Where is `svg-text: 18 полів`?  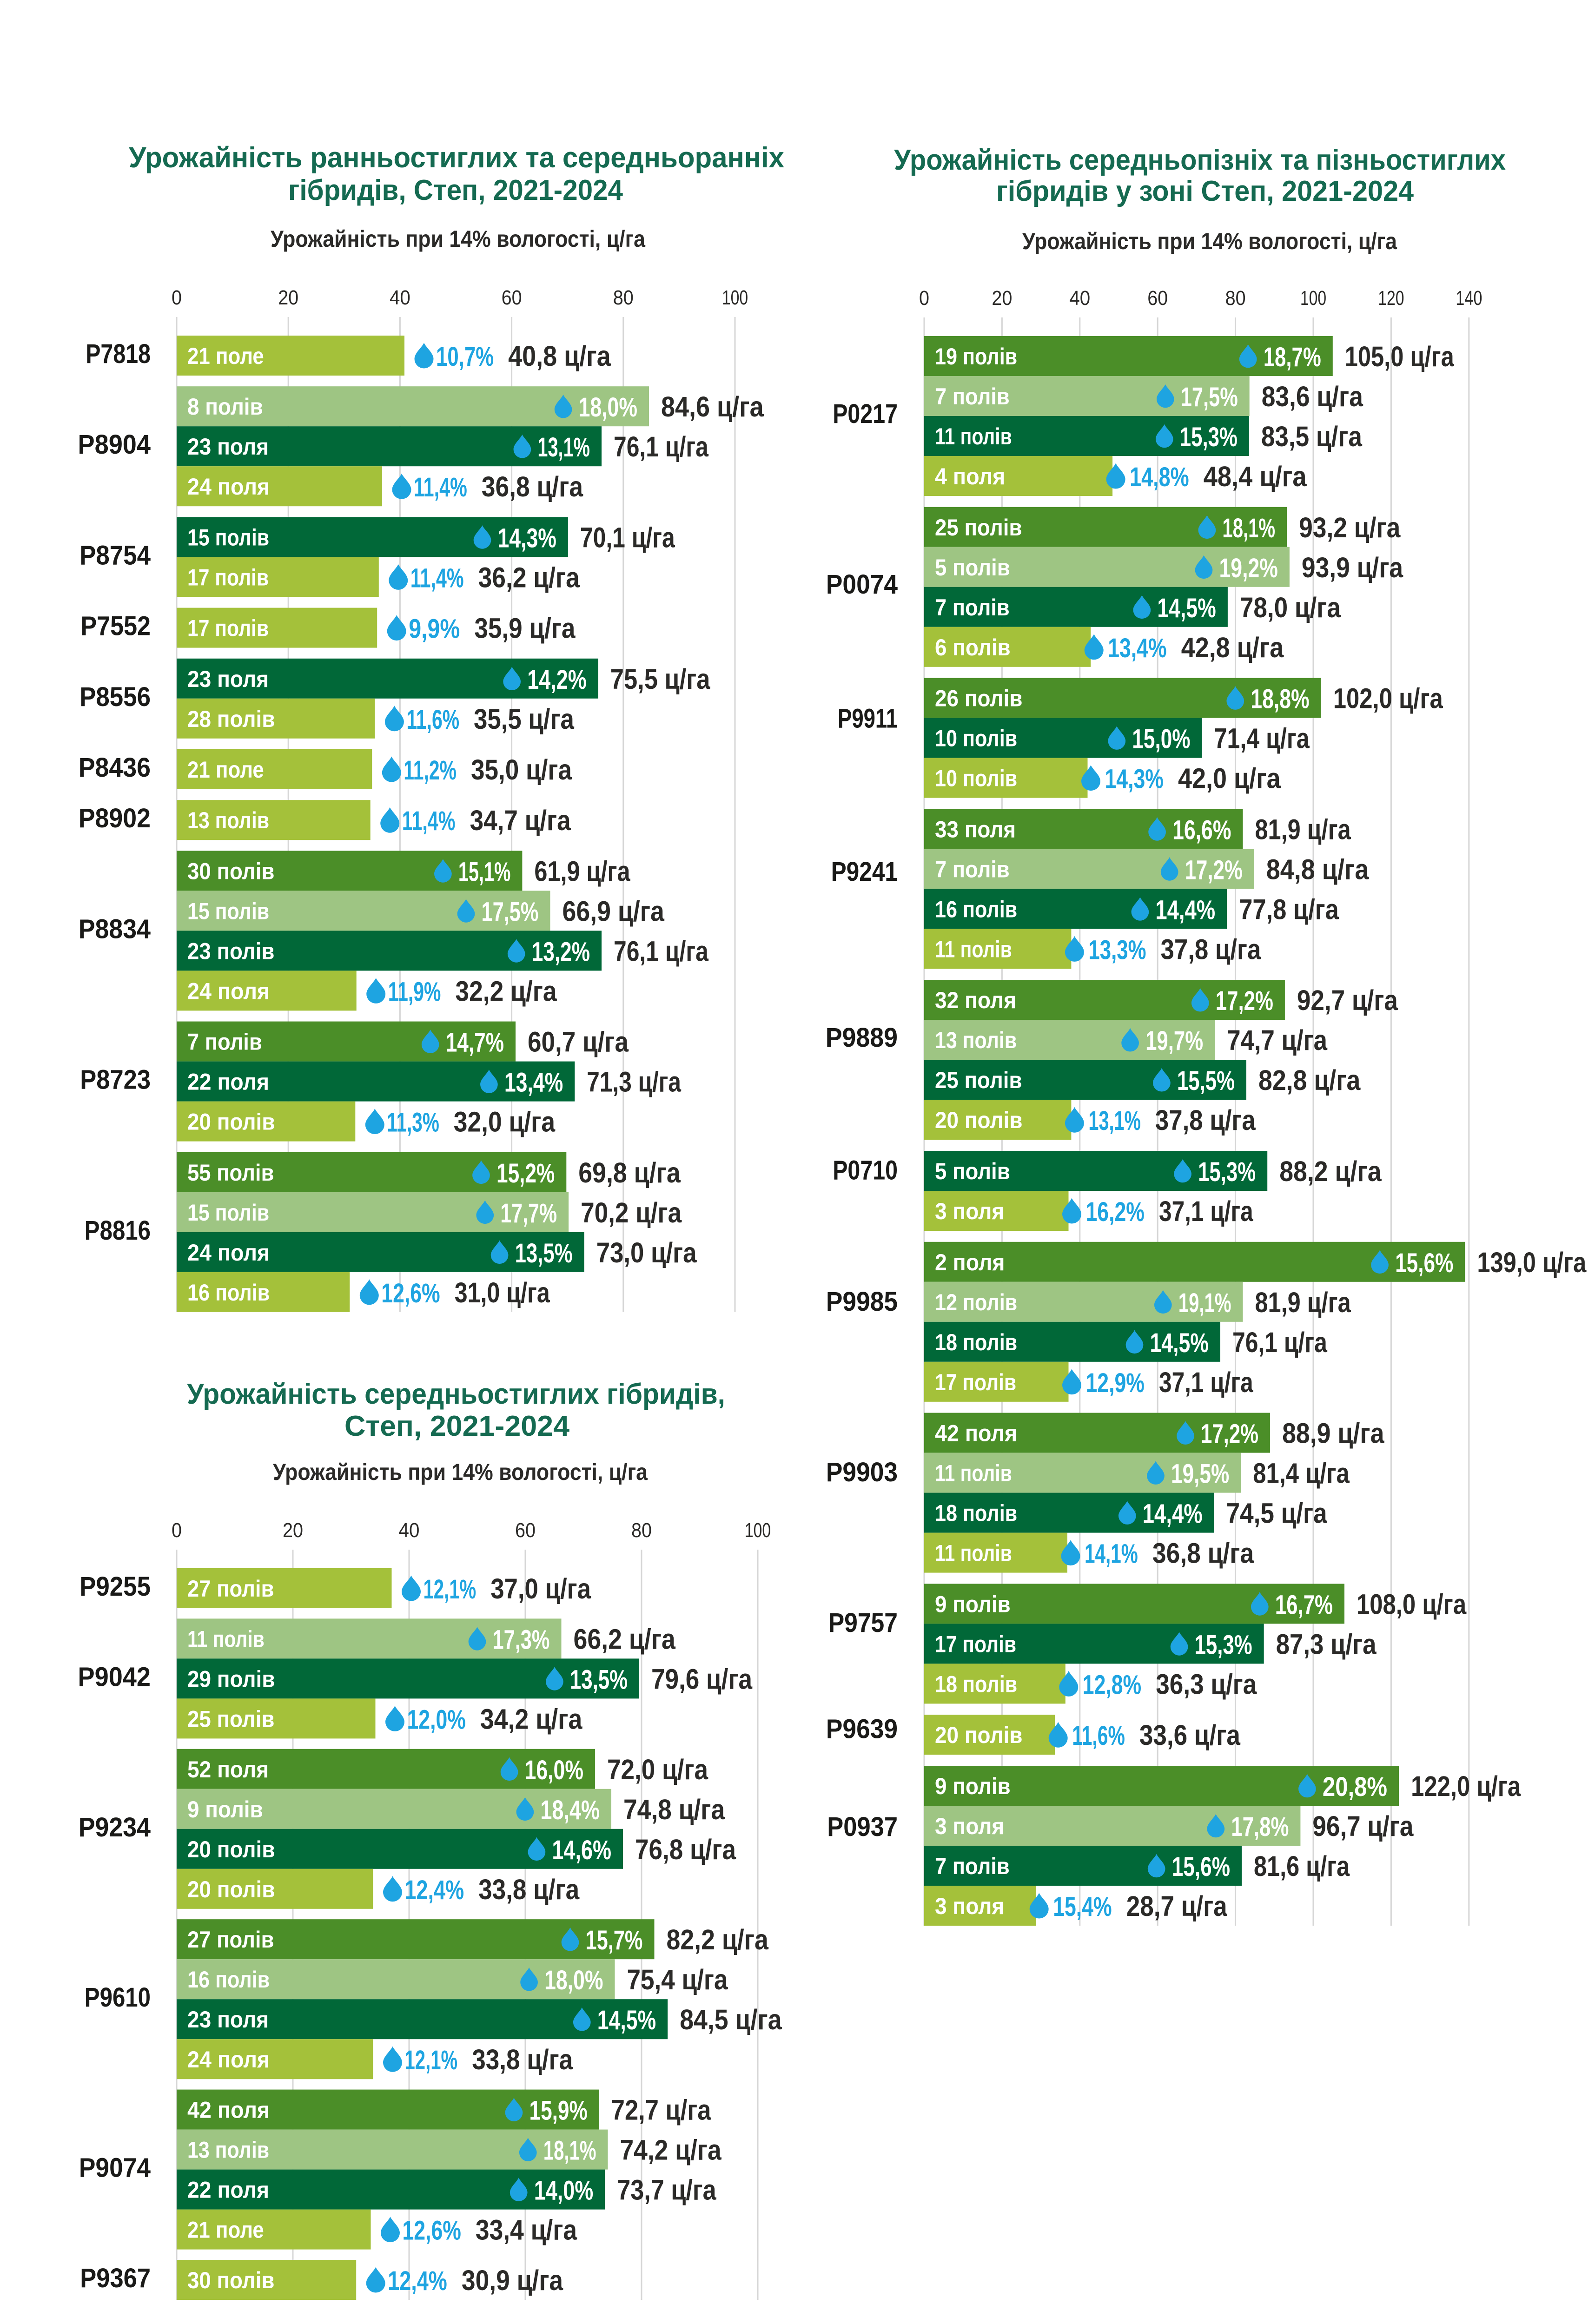 svg-text: 18 полів is located at coordinates (976, 1513).